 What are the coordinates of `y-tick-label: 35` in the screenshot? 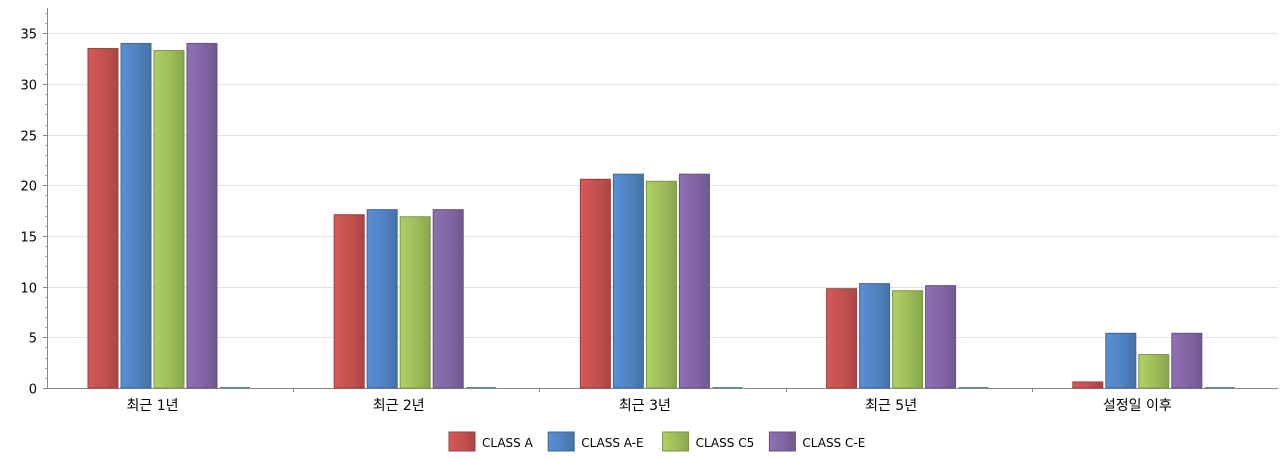 It's located at (28, 35).